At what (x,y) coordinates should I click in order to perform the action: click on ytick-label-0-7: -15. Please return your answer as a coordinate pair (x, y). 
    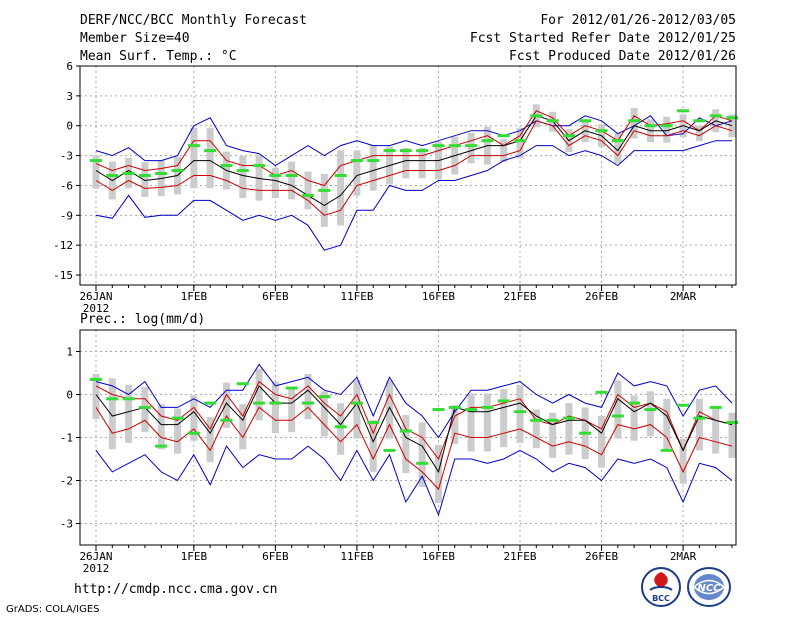
    Looking at the image, I should click on (63, 275).